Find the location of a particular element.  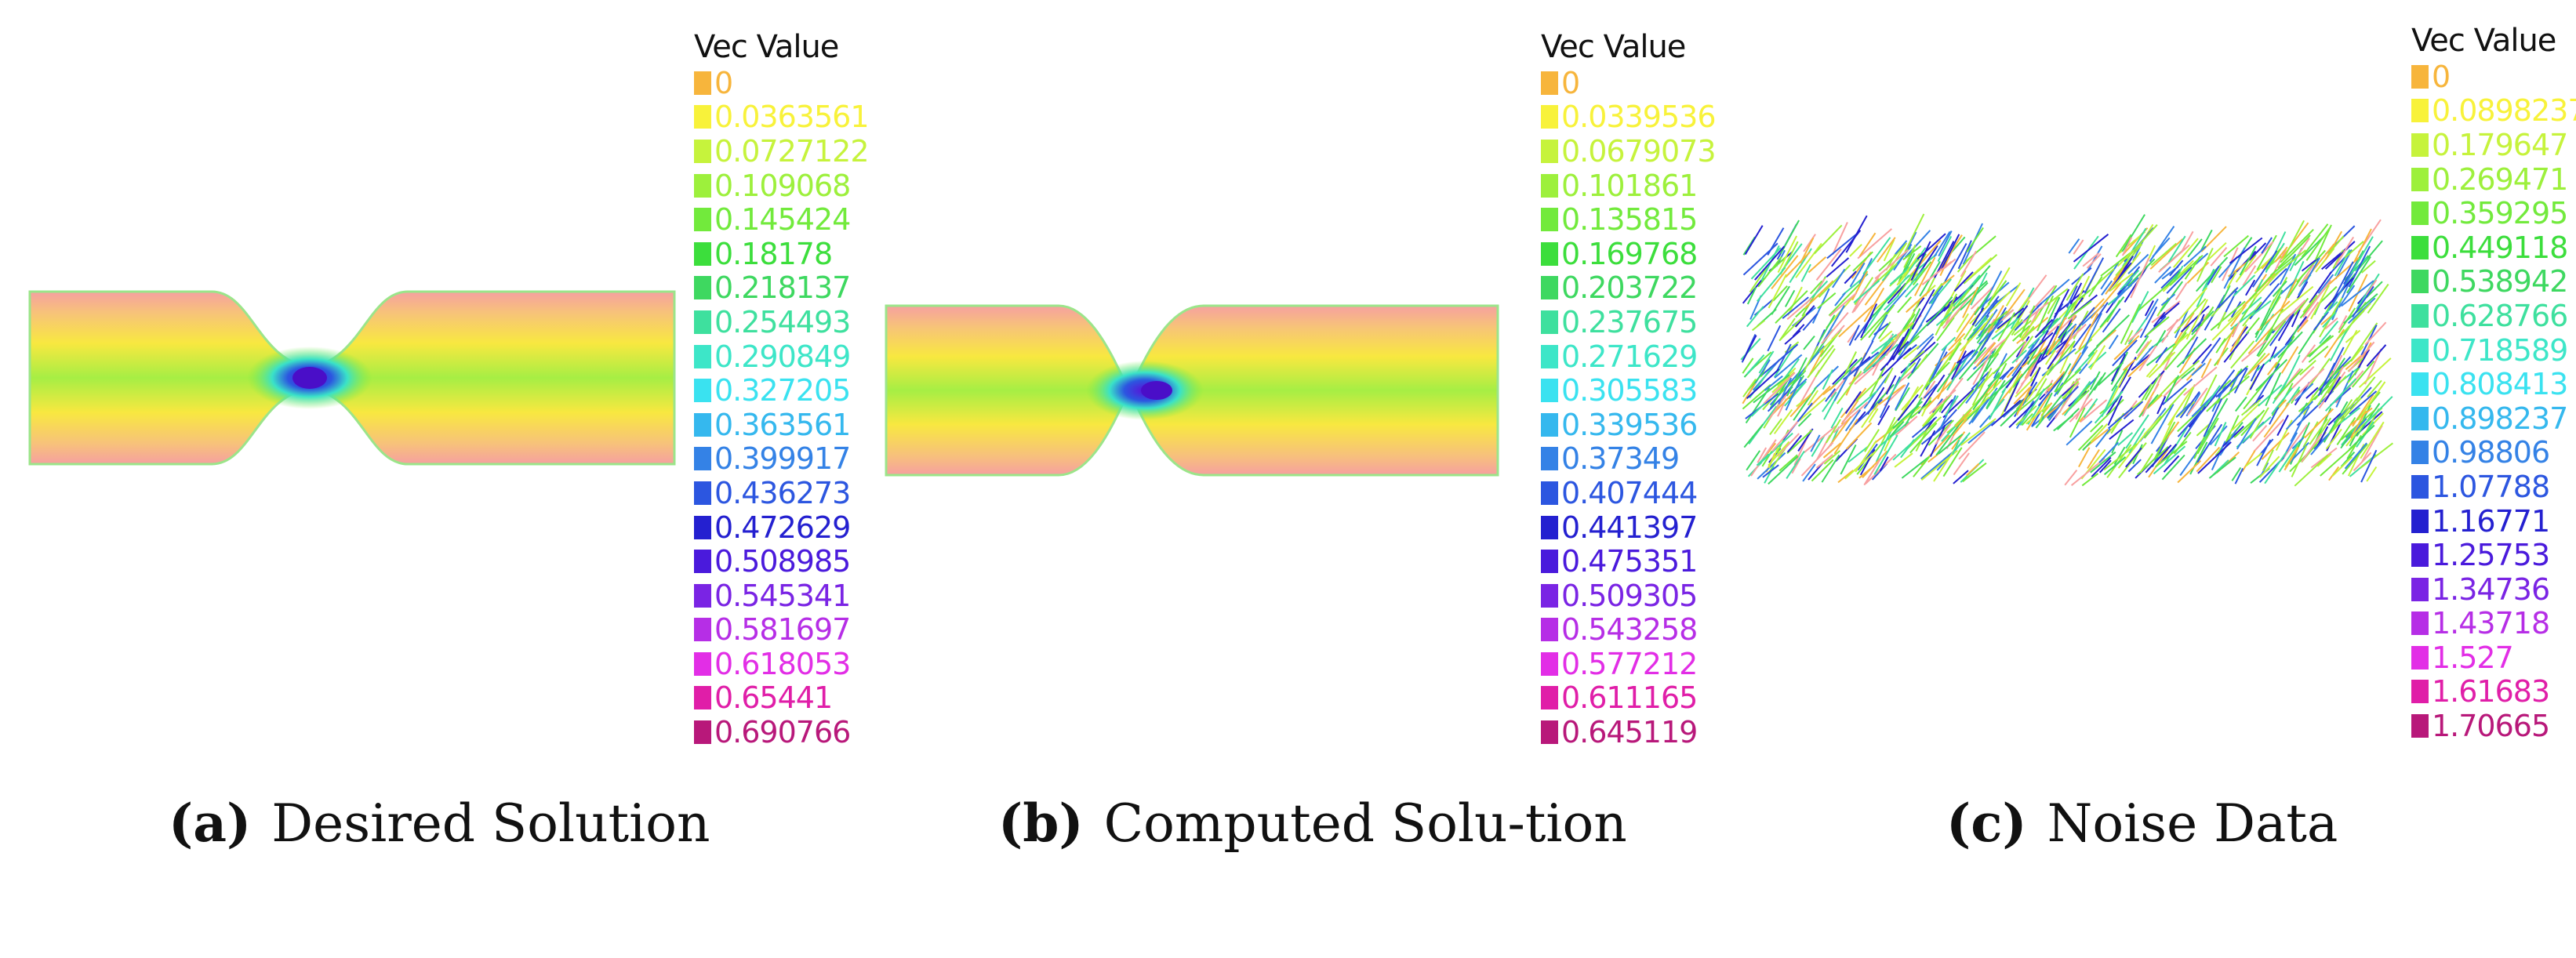

legend-value: 0.690766 is located at coordinates (782, 732).